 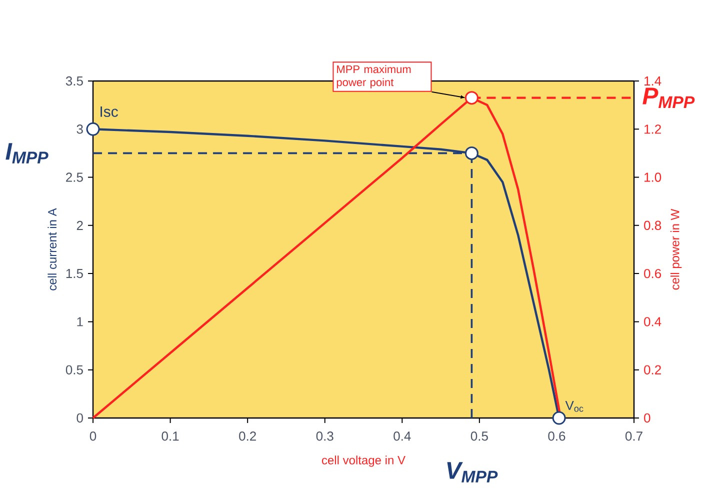 I want to click on y-axis-title: cell current in A, so click(x=52, y=249).